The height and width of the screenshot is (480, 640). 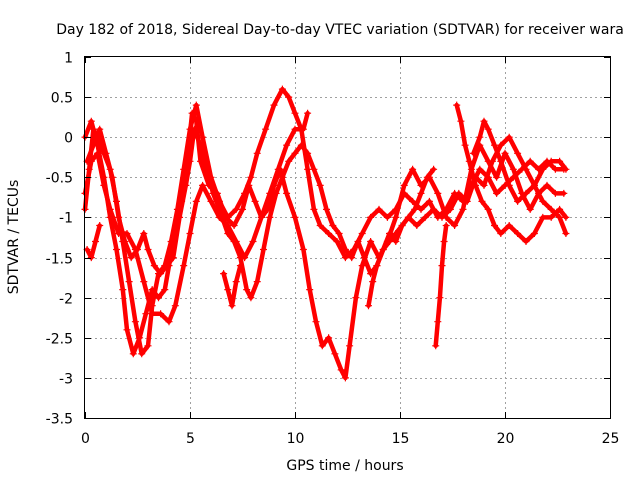 I want to click on series-seg-g, so click(x=401, y=237).